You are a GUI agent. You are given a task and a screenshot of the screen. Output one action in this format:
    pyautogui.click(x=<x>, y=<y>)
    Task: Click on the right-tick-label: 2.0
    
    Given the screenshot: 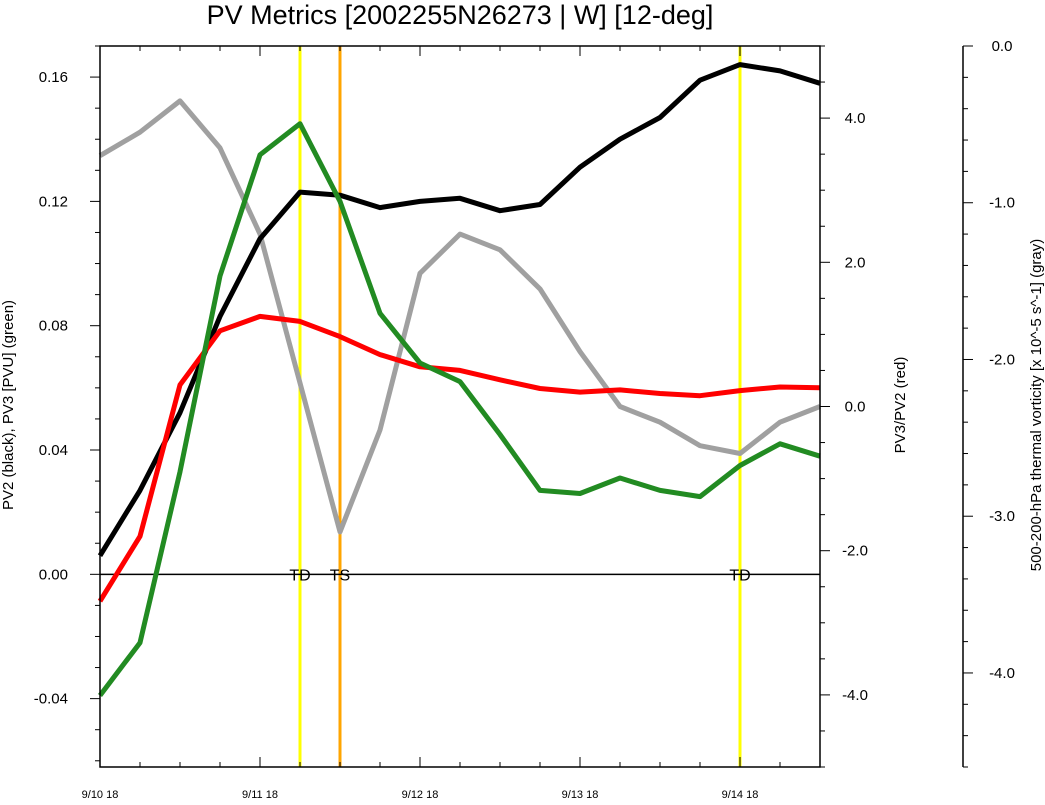 What is the action you would take?
    pyautogui.click(x=855, y=262)
    